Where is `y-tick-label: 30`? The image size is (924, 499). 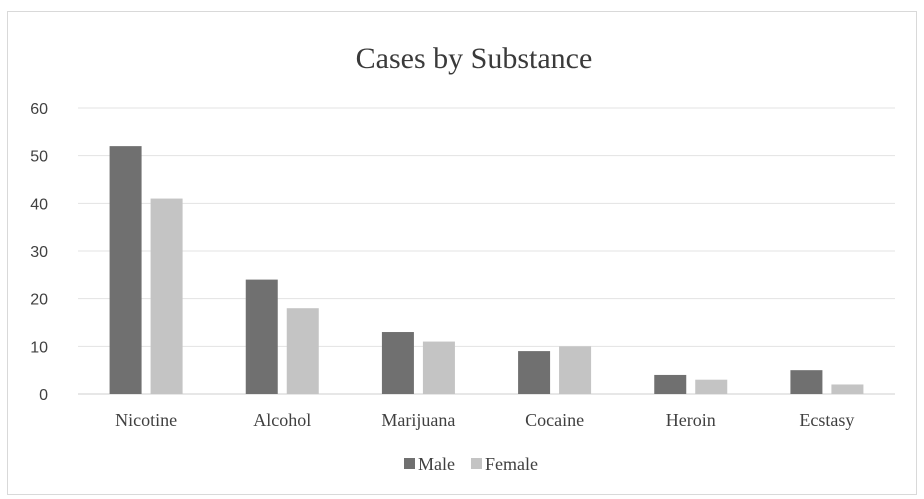
y-tick-label: 30 is located at coordinates (39, 252).